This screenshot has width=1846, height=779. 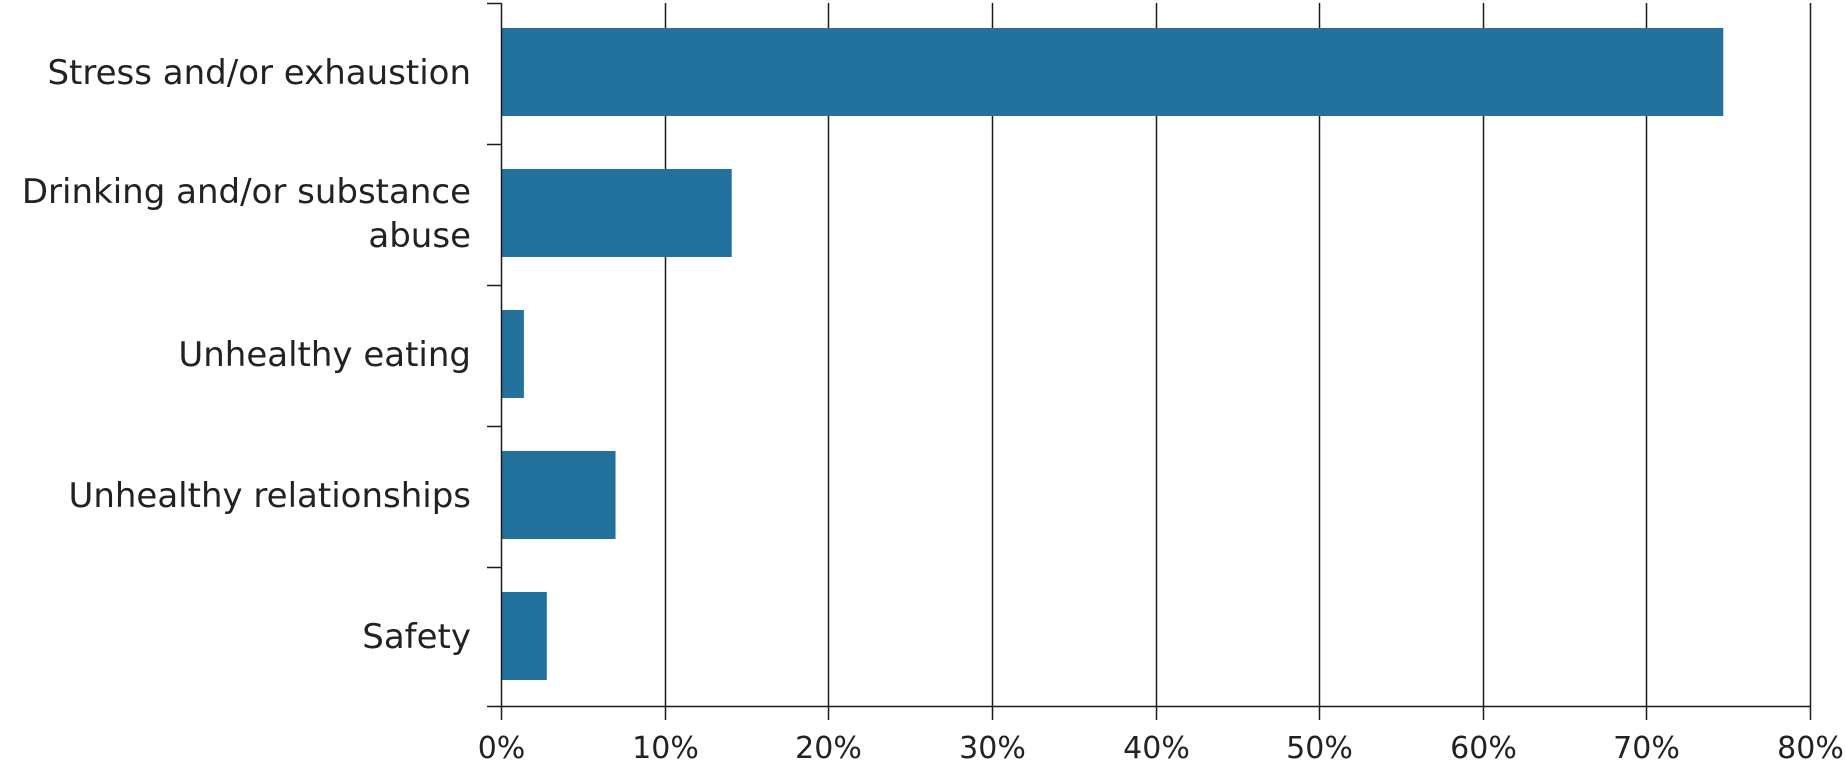 What do you see at coordinates (992, 748) in the screenshot?
I see `x-tick-label: 30%` at bounding box center [992, 748].